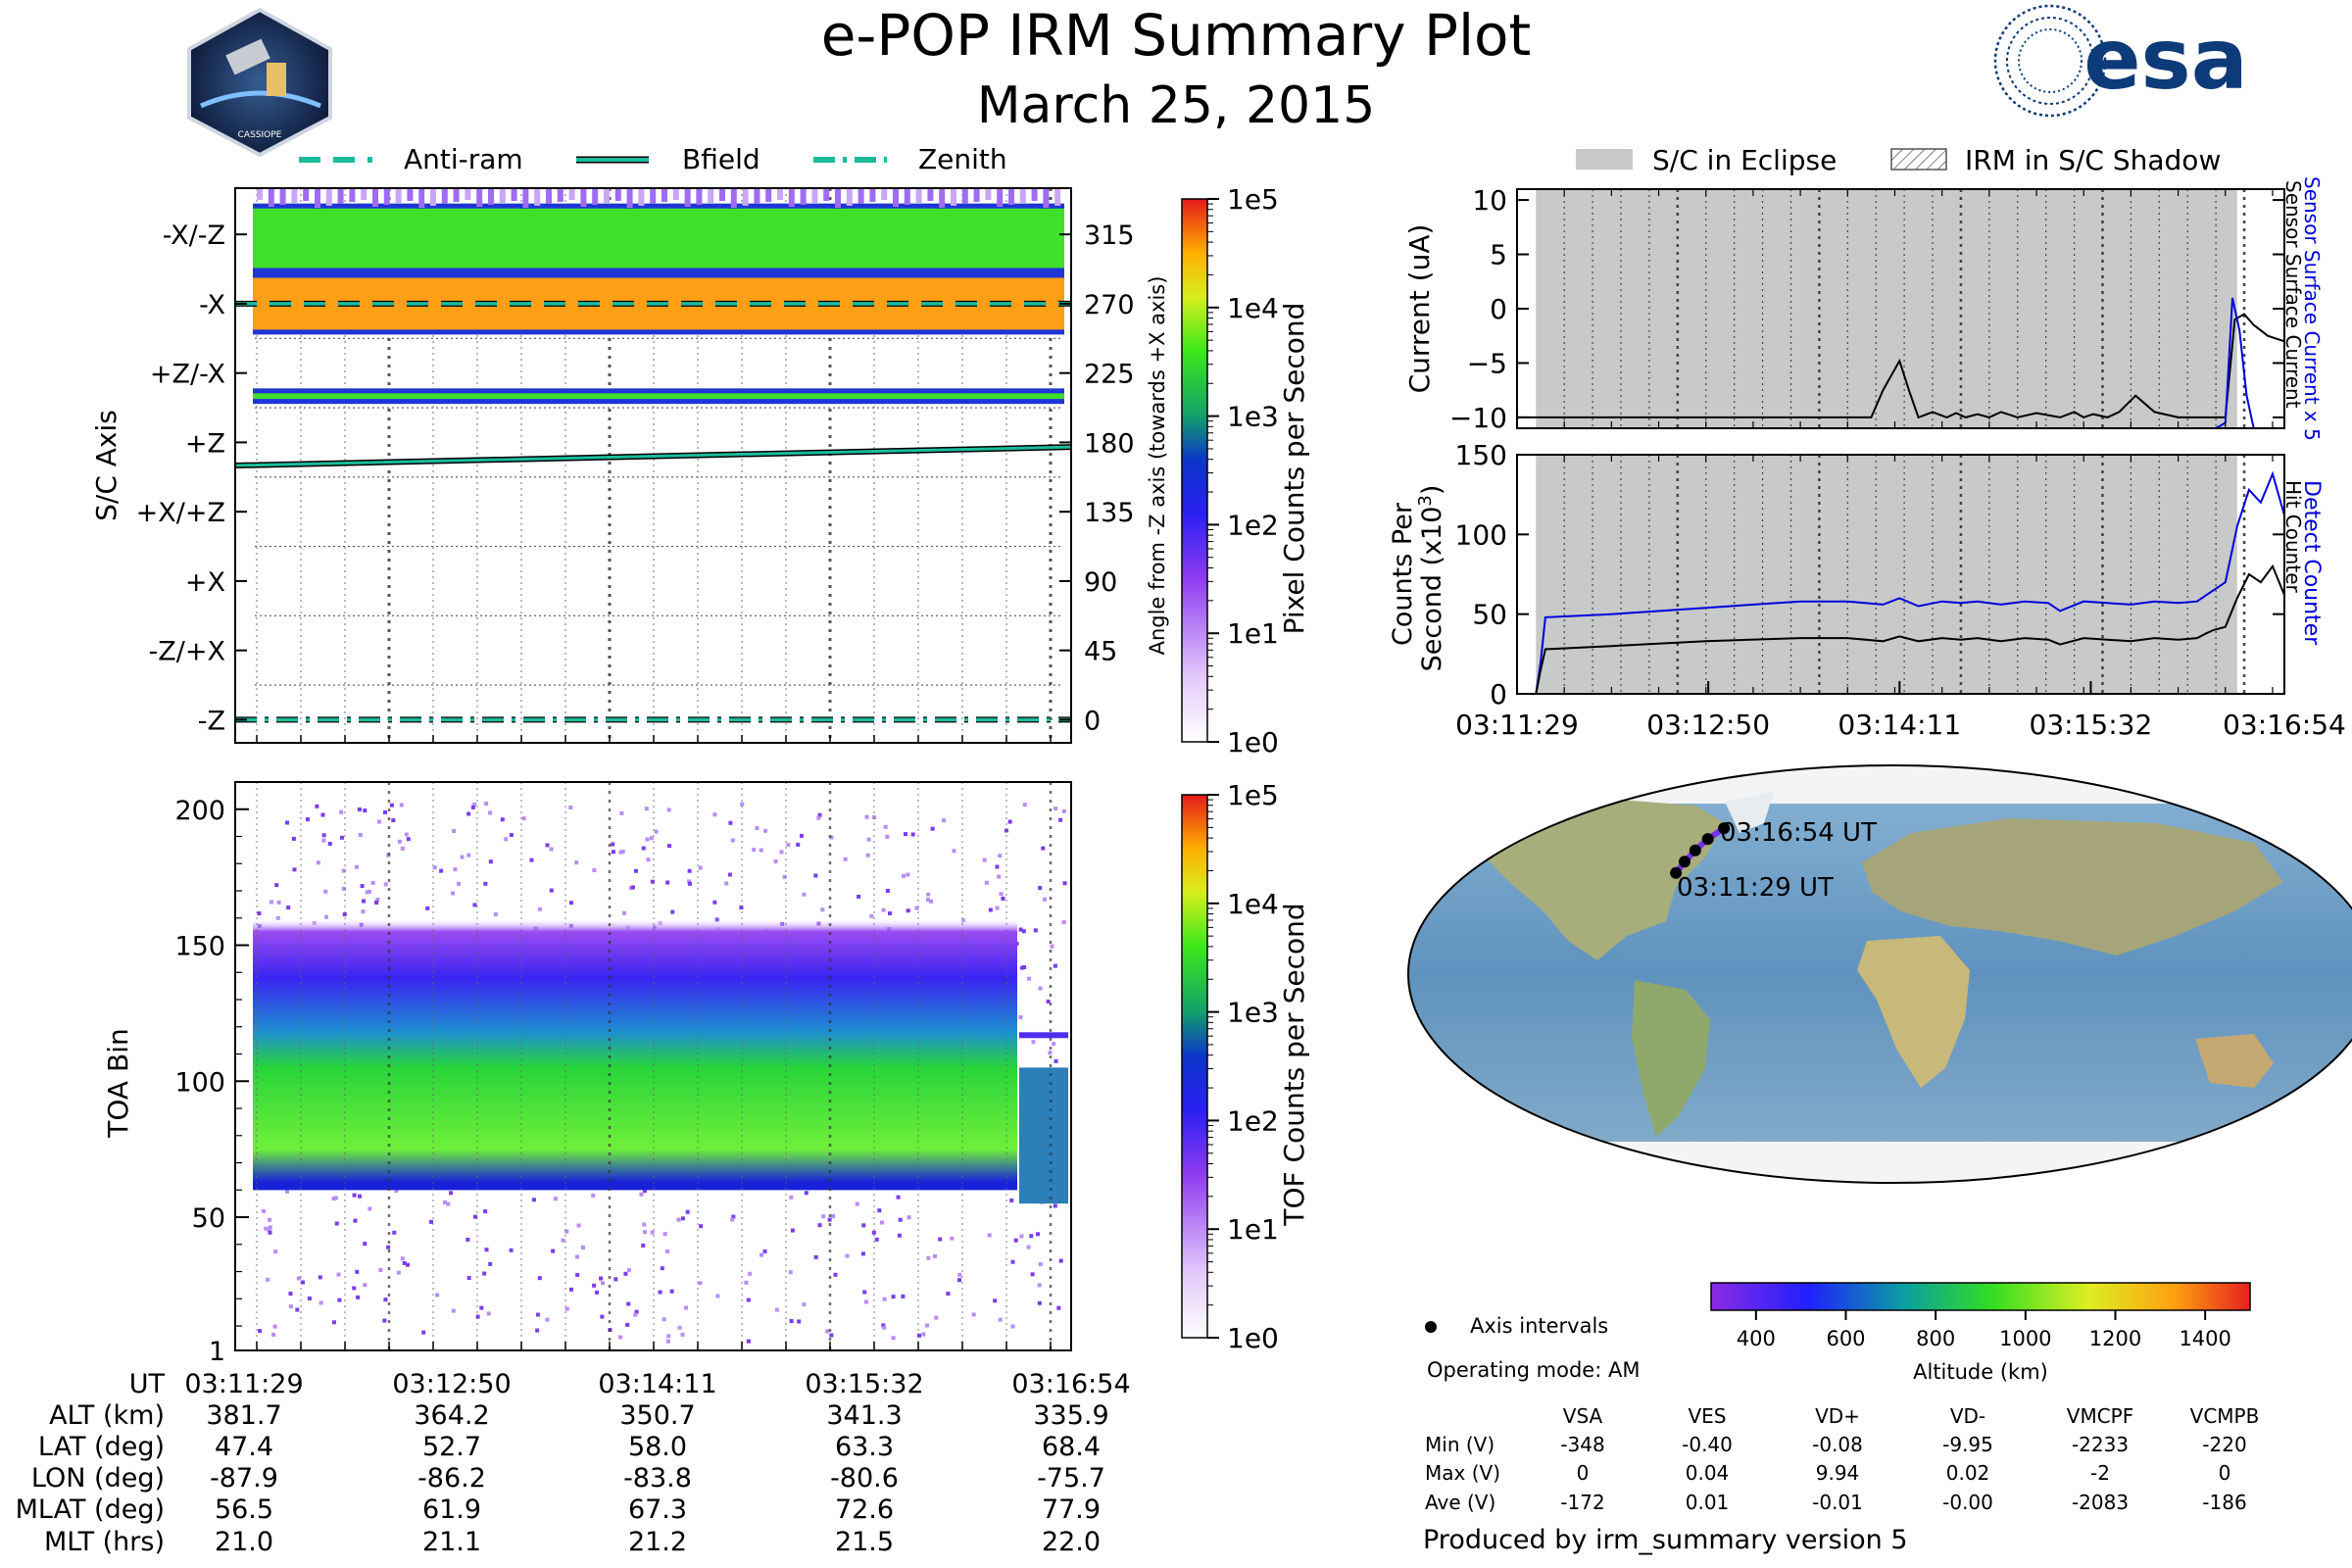  What do you see at coordinates (1253, 1013) in the screenshot?
I see `colorbar-tick-label: 1e3` at bounding box center [1253, 1013].